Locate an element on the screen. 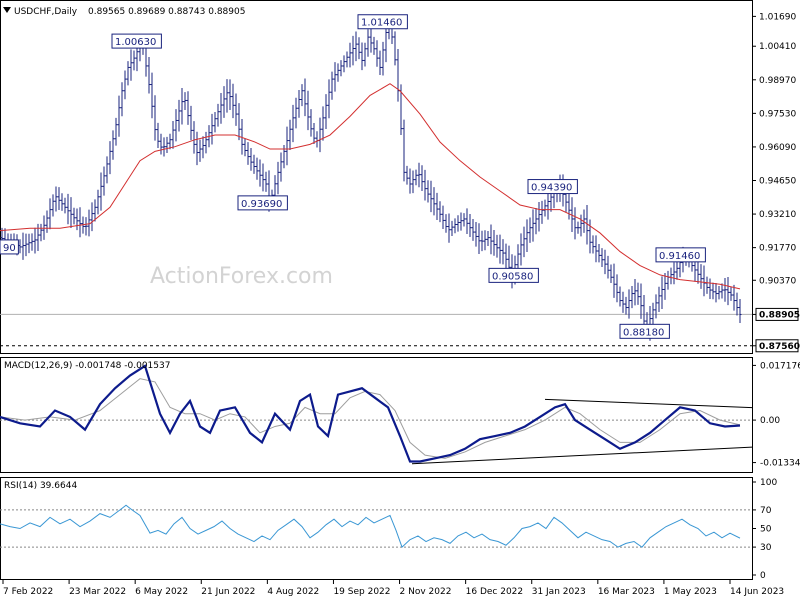  callout-label: 0.90580 is located at coordinates (512, 276).